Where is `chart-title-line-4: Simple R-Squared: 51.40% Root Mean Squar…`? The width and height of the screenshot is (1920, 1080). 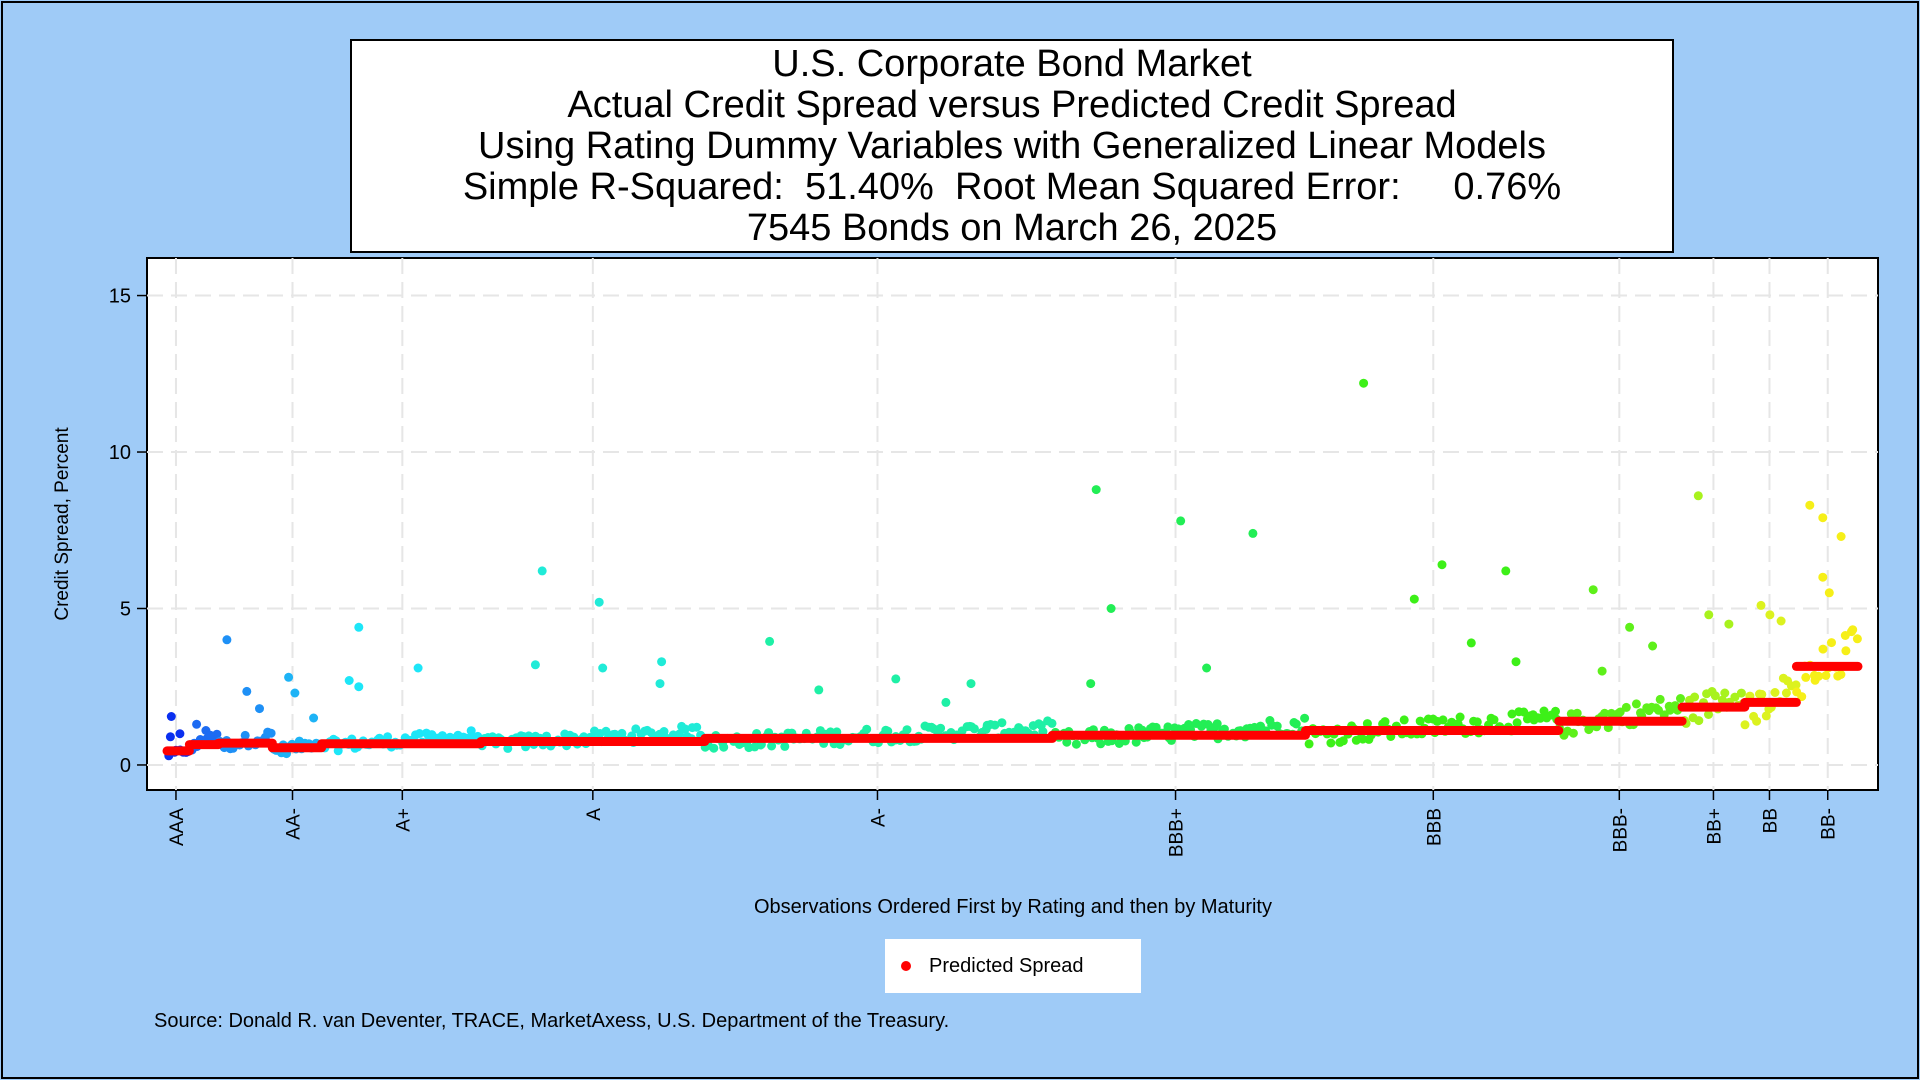 chart-title-line-4: Simple R-Squared: 51.40% Root Mean Squar… is located at coordinates (1012, 186).